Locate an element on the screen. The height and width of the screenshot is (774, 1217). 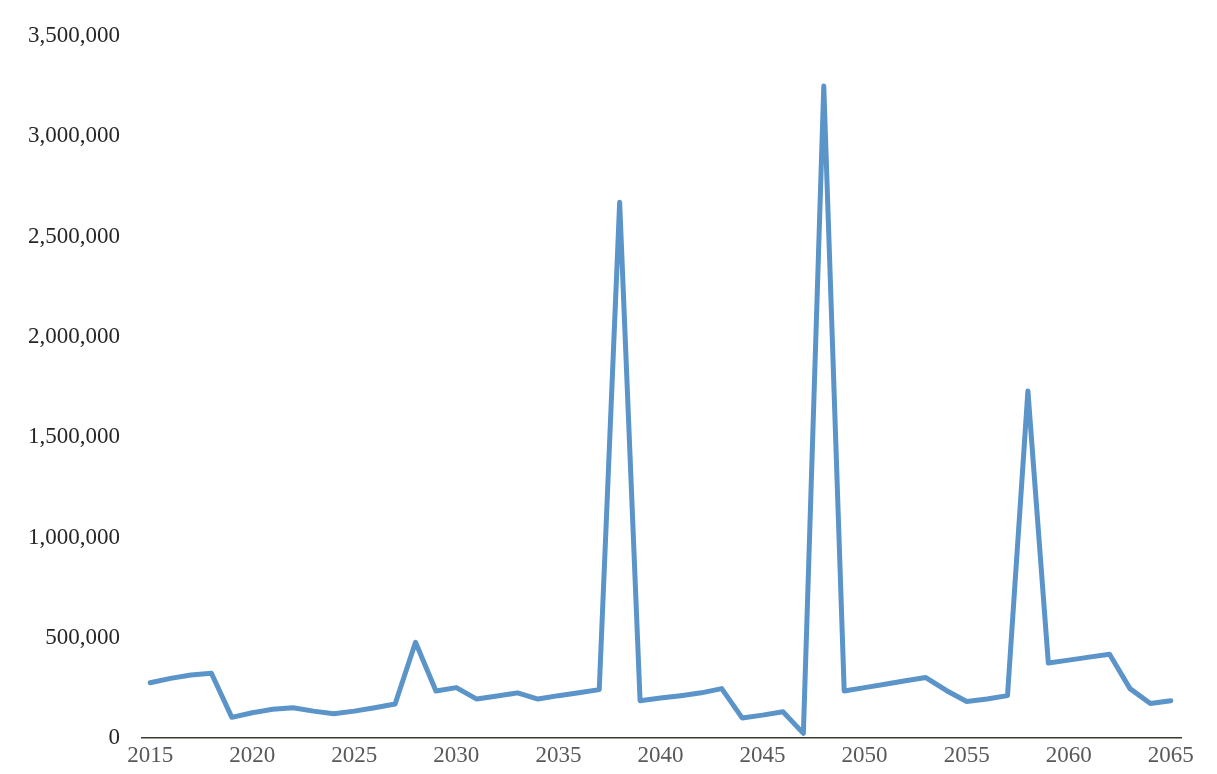
x-tick-label: 2015 is located at coordinates (150, 755).